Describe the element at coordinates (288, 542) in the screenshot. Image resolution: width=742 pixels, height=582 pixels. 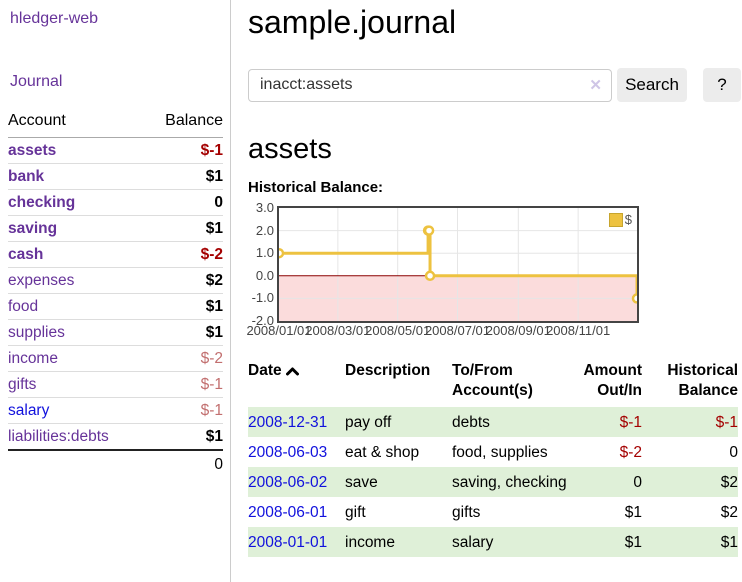
I see `transaction-date-link: 2008-01-01` at that location.